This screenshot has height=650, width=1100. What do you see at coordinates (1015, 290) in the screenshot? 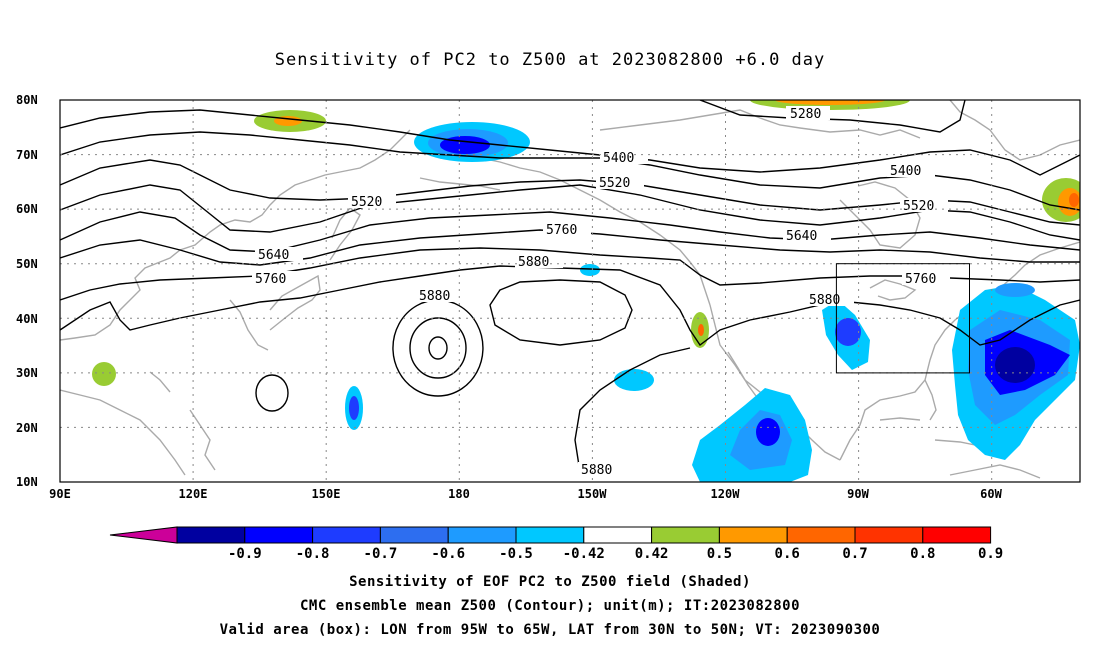
I see `shade-negative-north-atlantic` at bounding box center [1015, 290].